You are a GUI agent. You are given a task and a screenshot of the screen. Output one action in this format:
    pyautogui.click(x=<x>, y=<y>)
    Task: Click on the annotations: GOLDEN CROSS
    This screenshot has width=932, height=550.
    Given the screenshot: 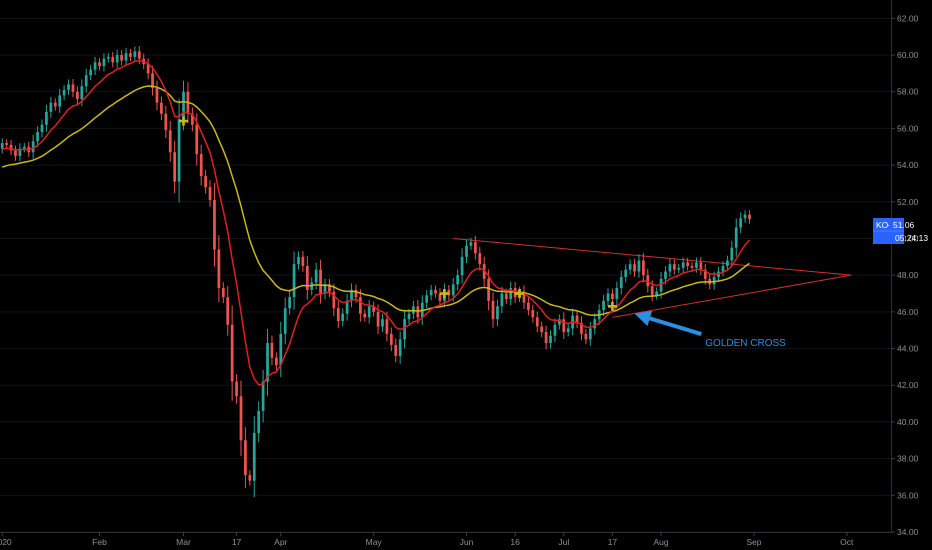 What is the action you would take?
    pyautogui.click(x=710, y=329)
    